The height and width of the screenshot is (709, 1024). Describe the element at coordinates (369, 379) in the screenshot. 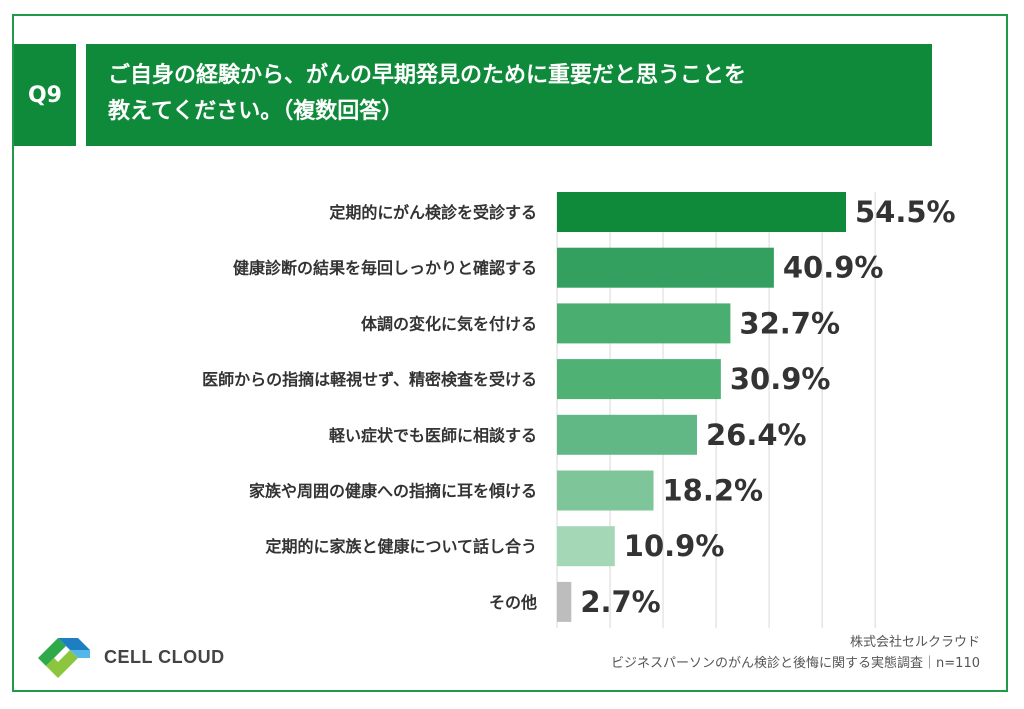

I see `category-label: 医師からの指摘は軽視せず、精密検査を受ける` at that location.